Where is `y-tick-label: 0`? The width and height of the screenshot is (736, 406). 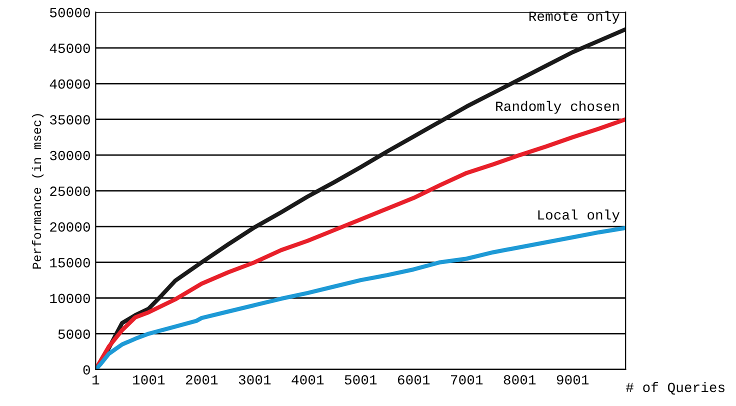 y-tick-label: 0 is located at coordinates (86, 370).